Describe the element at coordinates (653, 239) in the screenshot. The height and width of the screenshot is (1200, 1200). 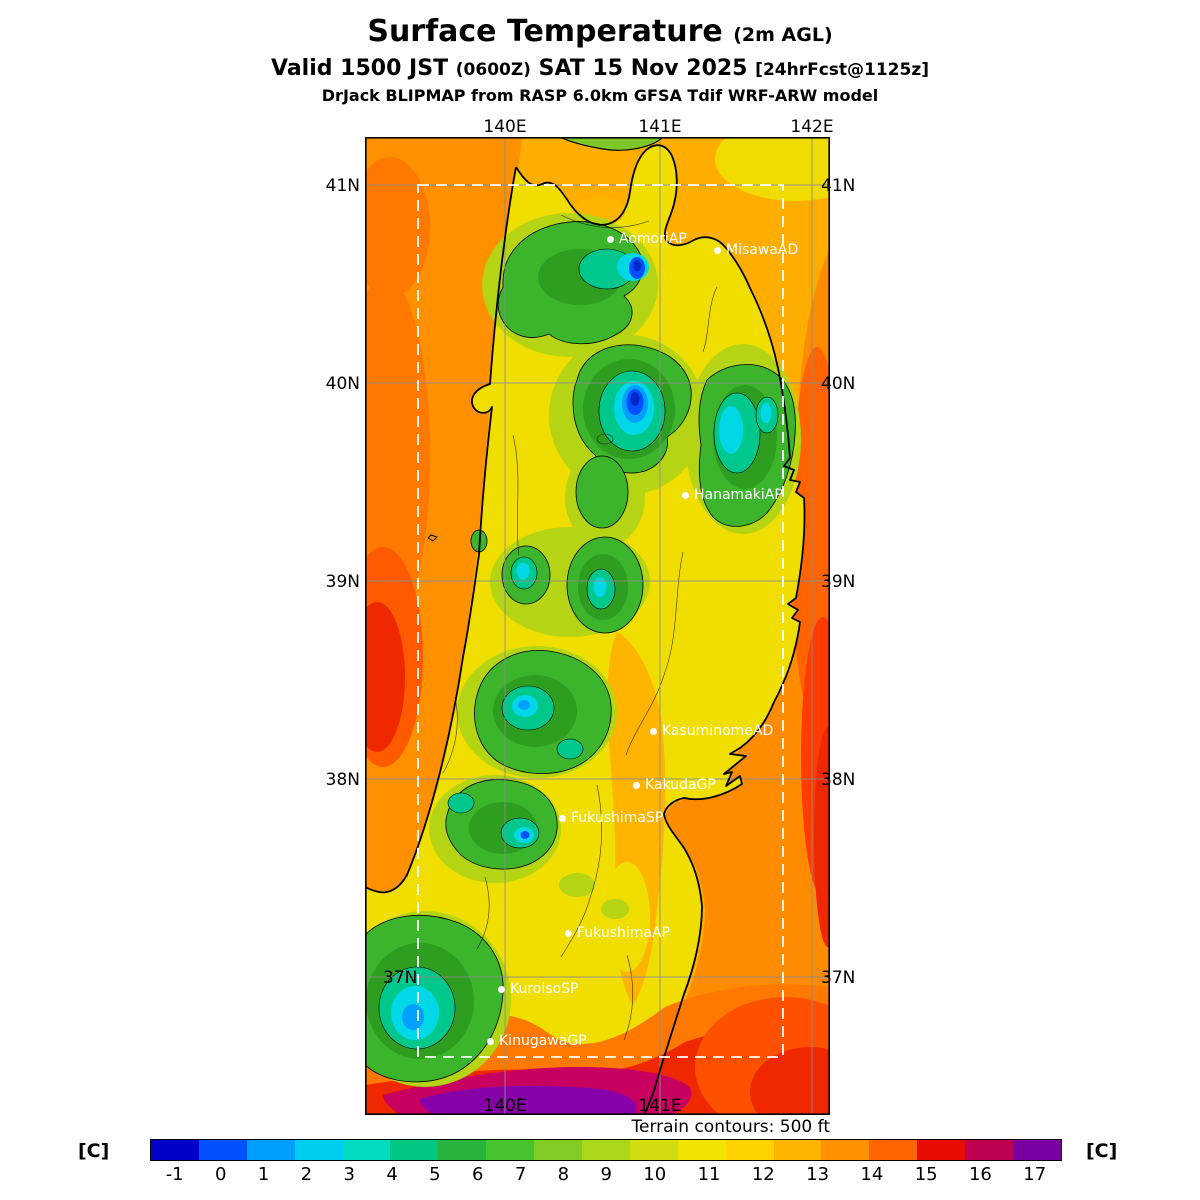
I see `station-label: AomoriAP` at that location.